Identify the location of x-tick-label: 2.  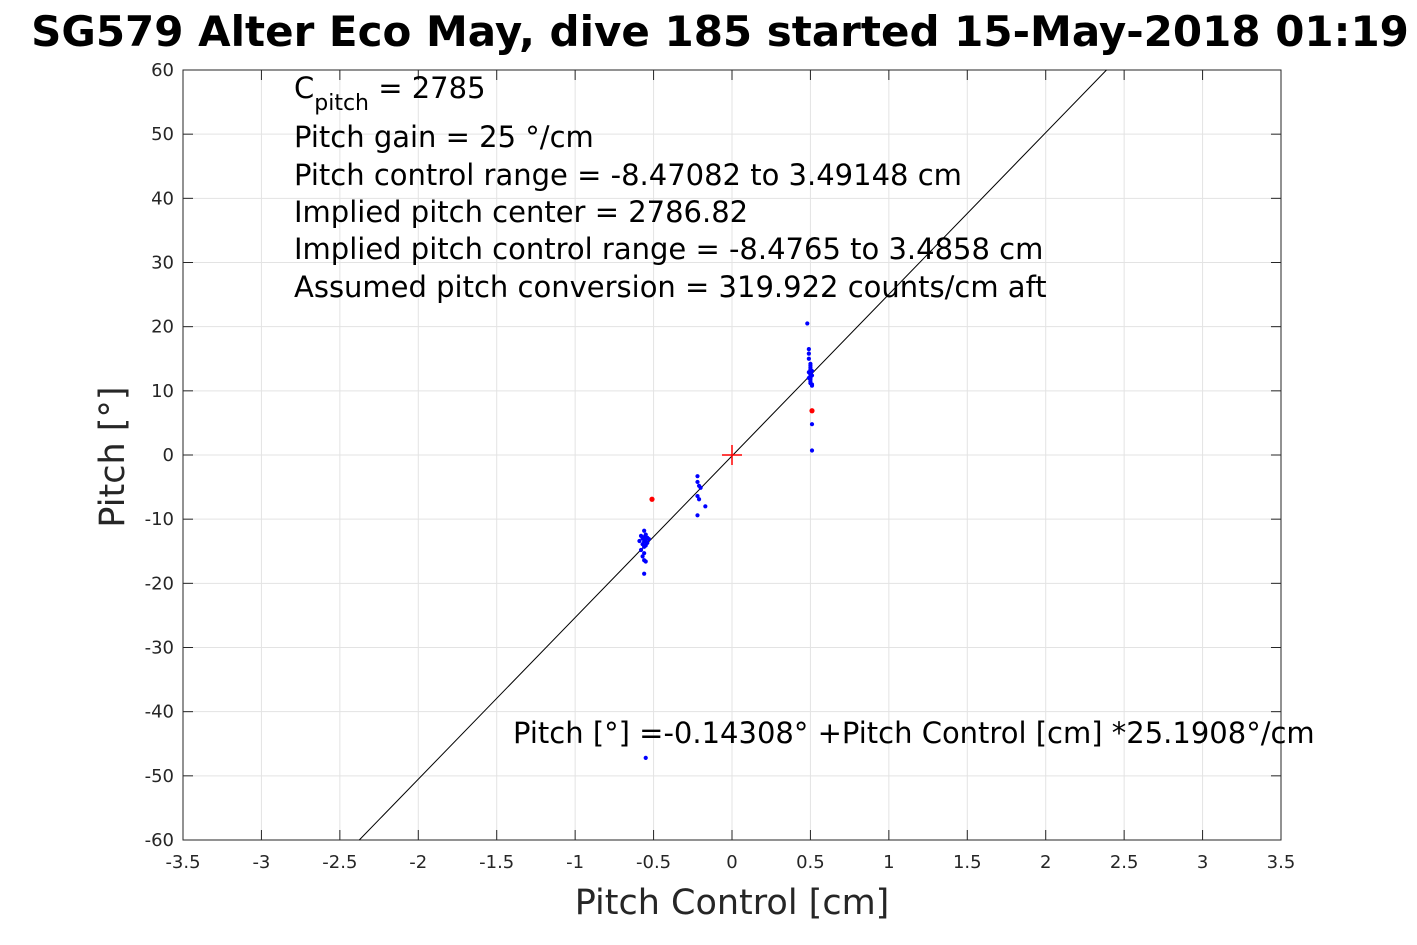
(1045, 862).